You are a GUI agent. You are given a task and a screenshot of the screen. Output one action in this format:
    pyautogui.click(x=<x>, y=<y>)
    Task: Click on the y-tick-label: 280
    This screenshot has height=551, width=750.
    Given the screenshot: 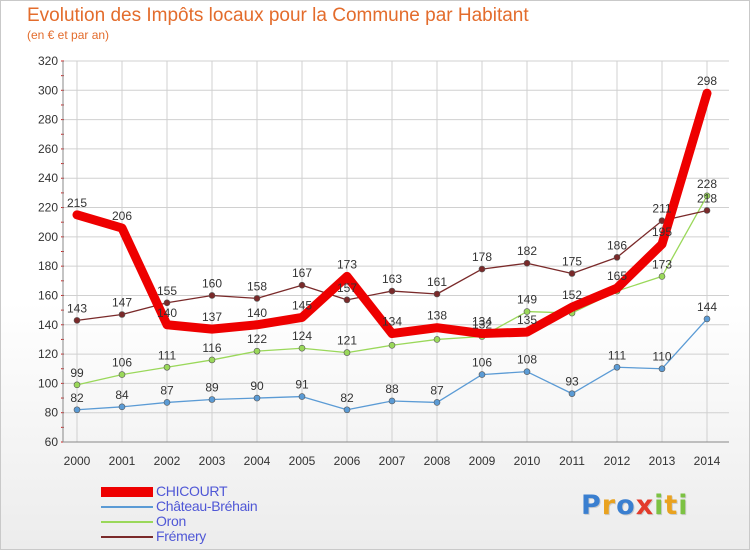 What is the action you would take?
    pyautogui.click(x=48, y=120)
    